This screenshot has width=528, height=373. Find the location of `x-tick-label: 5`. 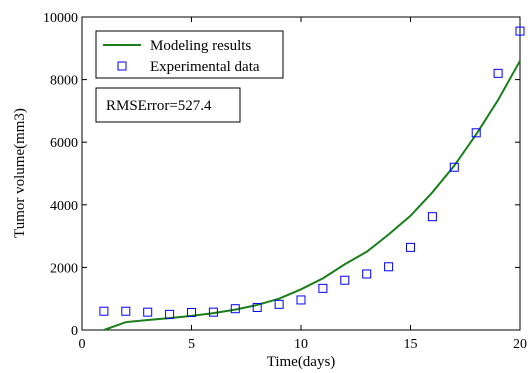

x-tick-label: 5 is located at coordinates (191, 344).